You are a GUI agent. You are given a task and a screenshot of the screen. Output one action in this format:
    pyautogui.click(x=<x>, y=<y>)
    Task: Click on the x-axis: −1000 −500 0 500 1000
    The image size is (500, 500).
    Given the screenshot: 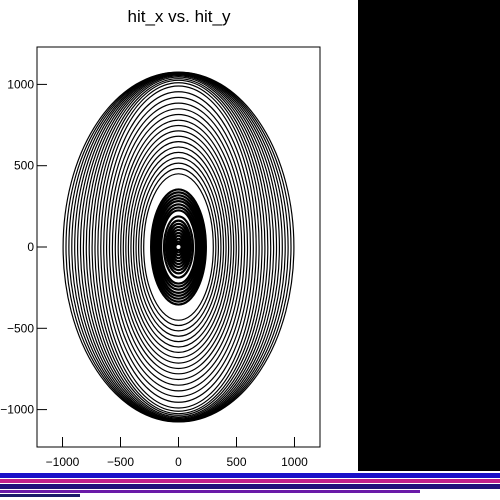 What is the action you would take?
    pyautogui.click(x=177, y=453)
    